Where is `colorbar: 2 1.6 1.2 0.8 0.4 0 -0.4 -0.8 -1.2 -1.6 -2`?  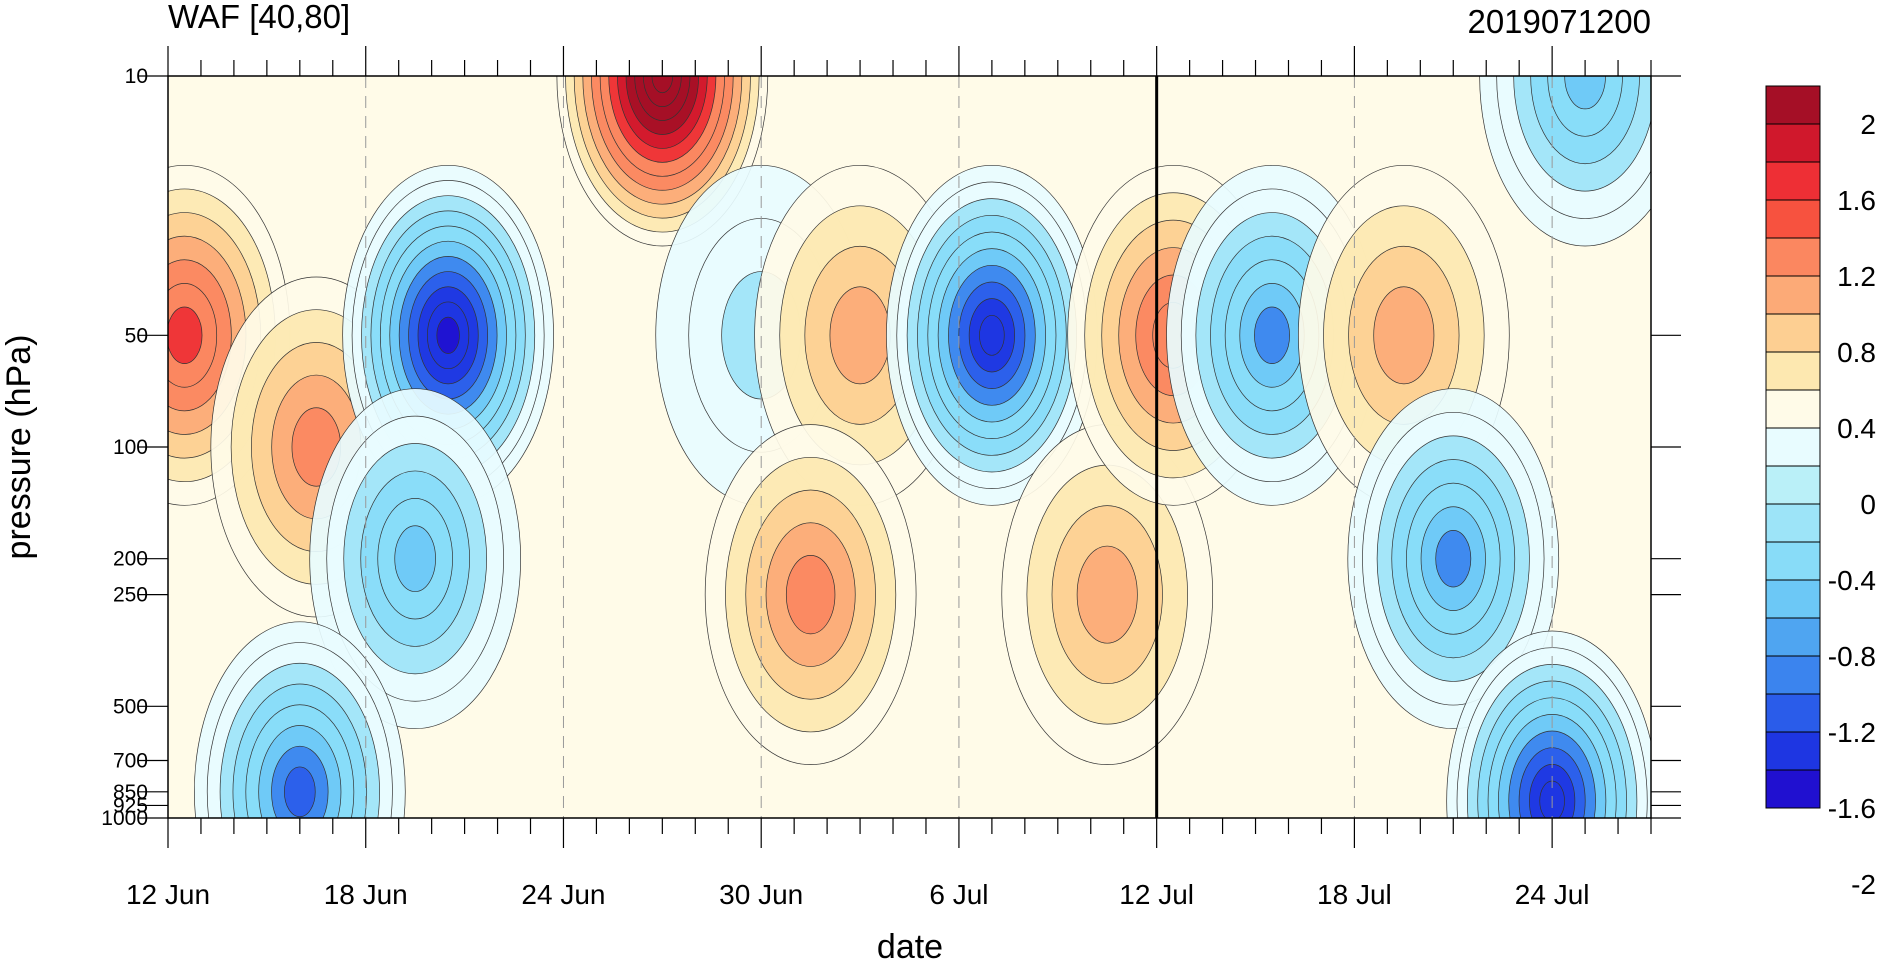 colorbar: 2 1.6 1.2 0.8 0.4 0 -0.4 -0.8 -1.2 -1.6 -2 is located at coordinates (1820, 492).